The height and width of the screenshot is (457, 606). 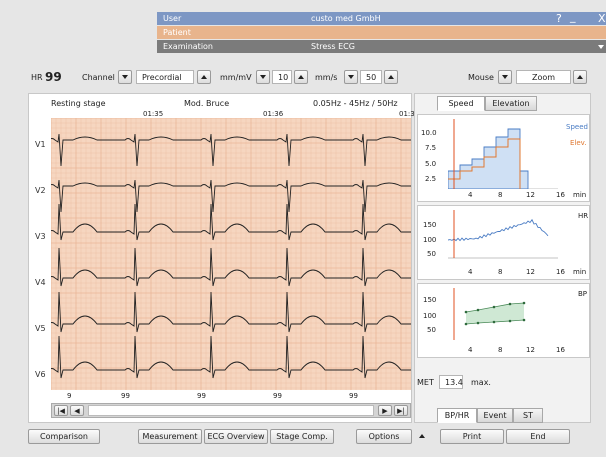 What do you see at coordinates (381, 18) in the screenshot?
I see `user-row: User custo med GmbH` at bounding box center [381, 18].